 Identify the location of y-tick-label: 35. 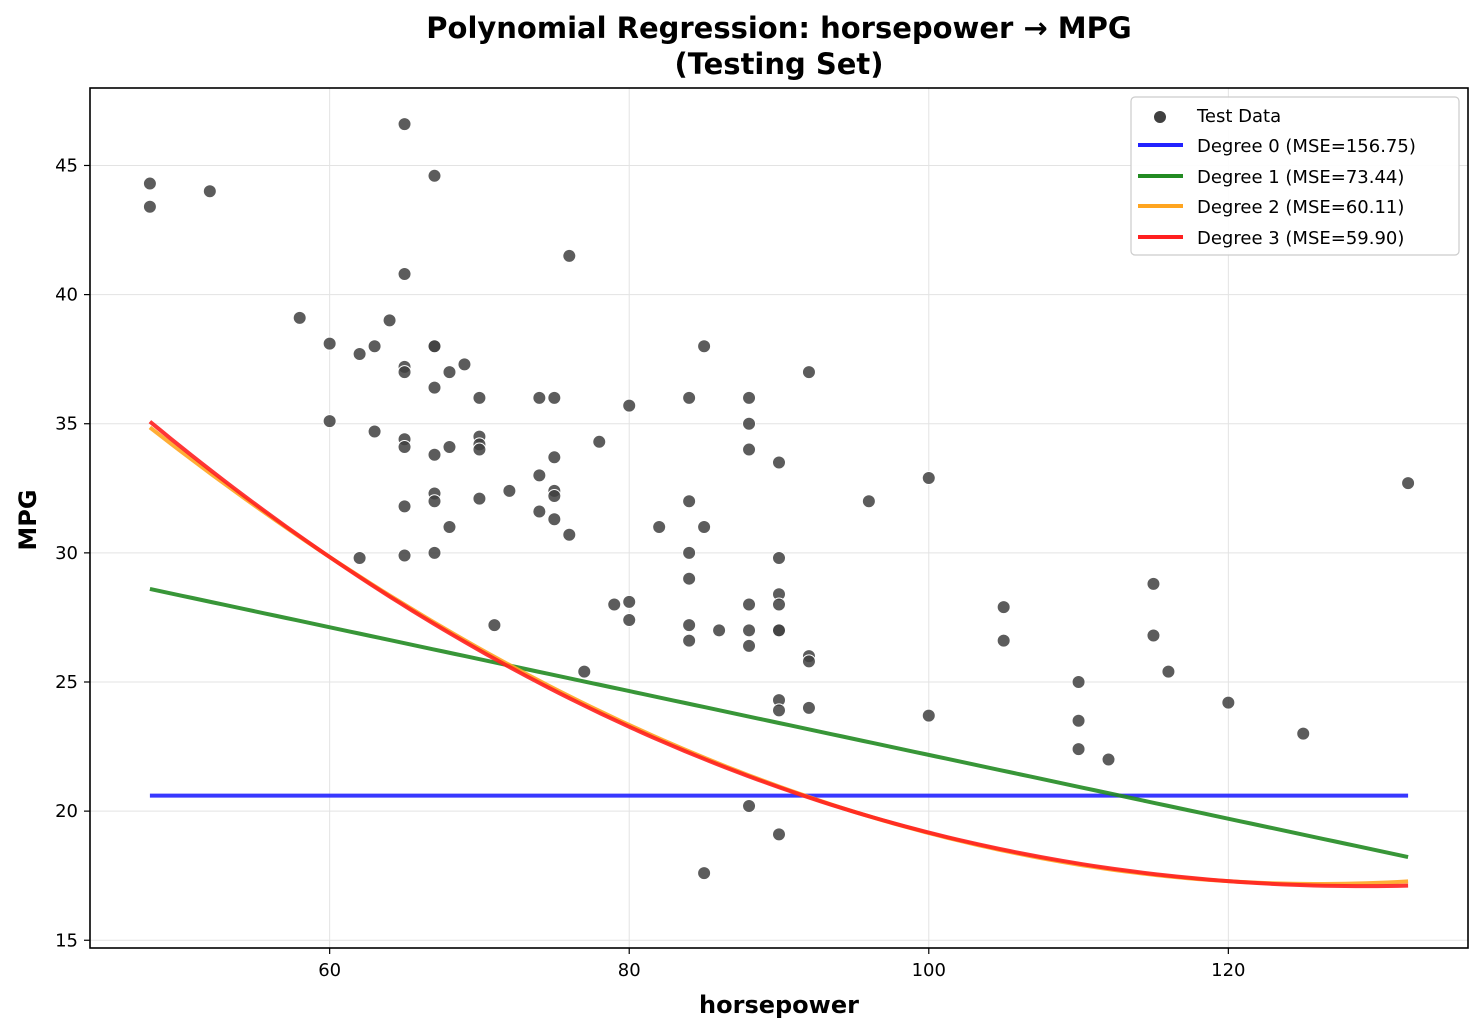
(66, 424).